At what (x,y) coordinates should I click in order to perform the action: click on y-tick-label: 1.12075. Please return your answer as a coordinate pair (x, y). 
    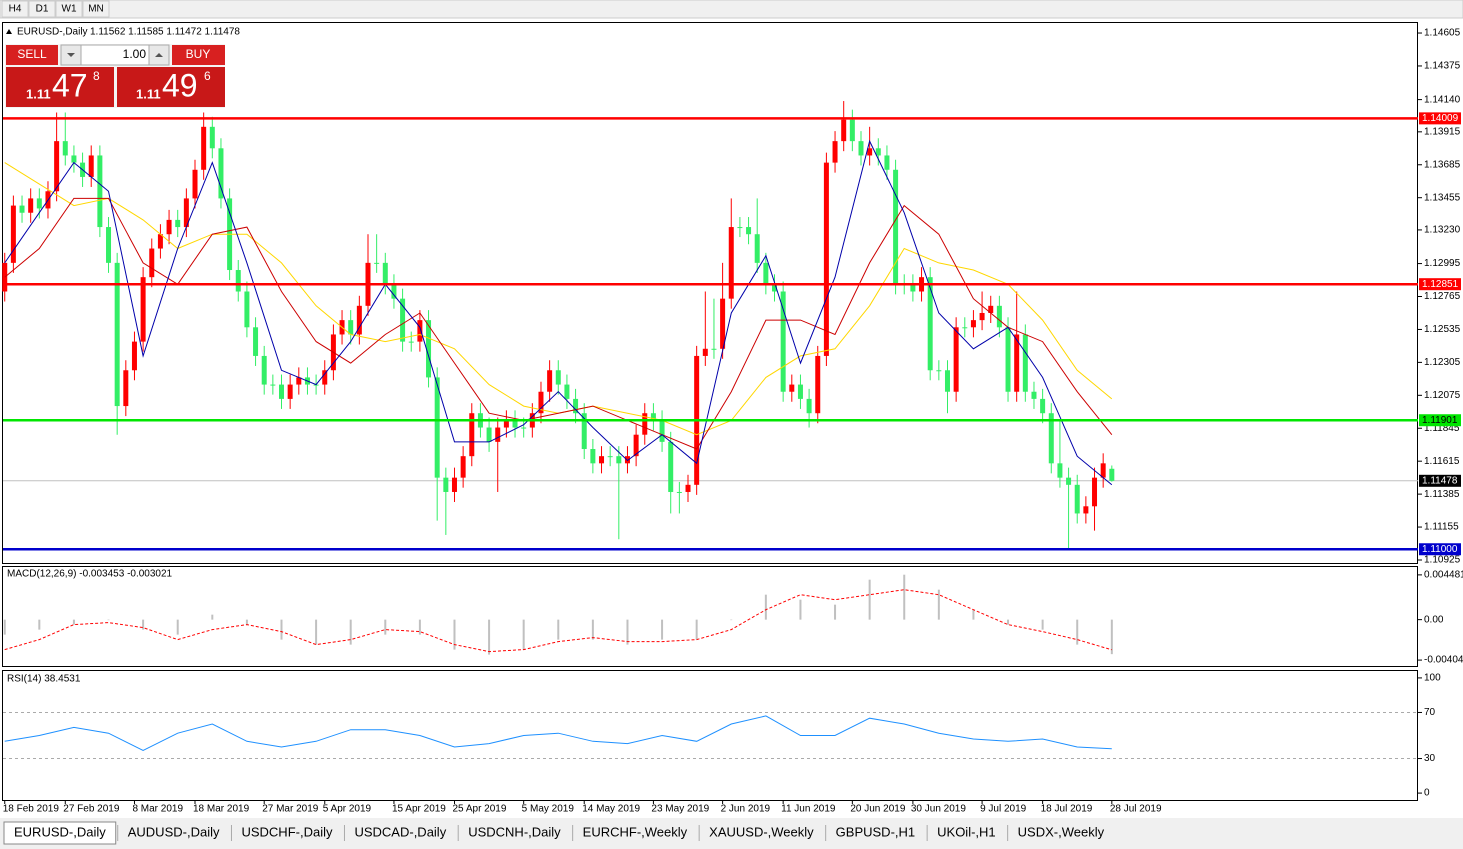
    Looking at the image, I should click on (1442, 395).